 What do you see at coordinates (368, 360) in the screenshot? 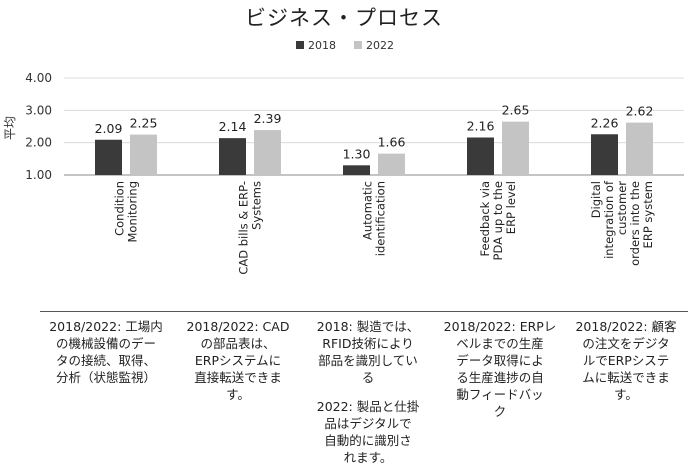
I see `note-line: 部品を識別してい` at bounding box center [368, 360].